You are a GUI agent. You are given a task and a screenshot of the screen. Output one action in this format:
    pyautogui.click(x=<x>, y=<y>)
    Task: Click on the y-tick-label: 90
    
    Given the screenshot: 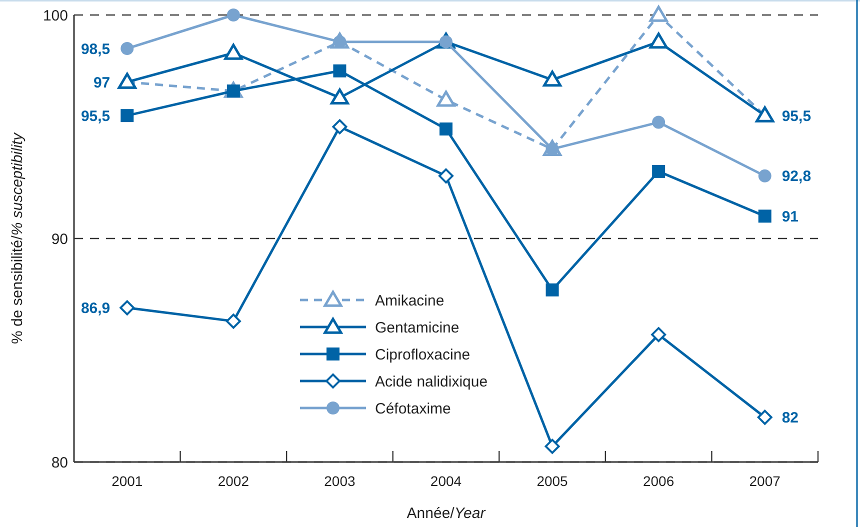 What is the action you would take?
    pyautogui.click(x=59, y=239)
    